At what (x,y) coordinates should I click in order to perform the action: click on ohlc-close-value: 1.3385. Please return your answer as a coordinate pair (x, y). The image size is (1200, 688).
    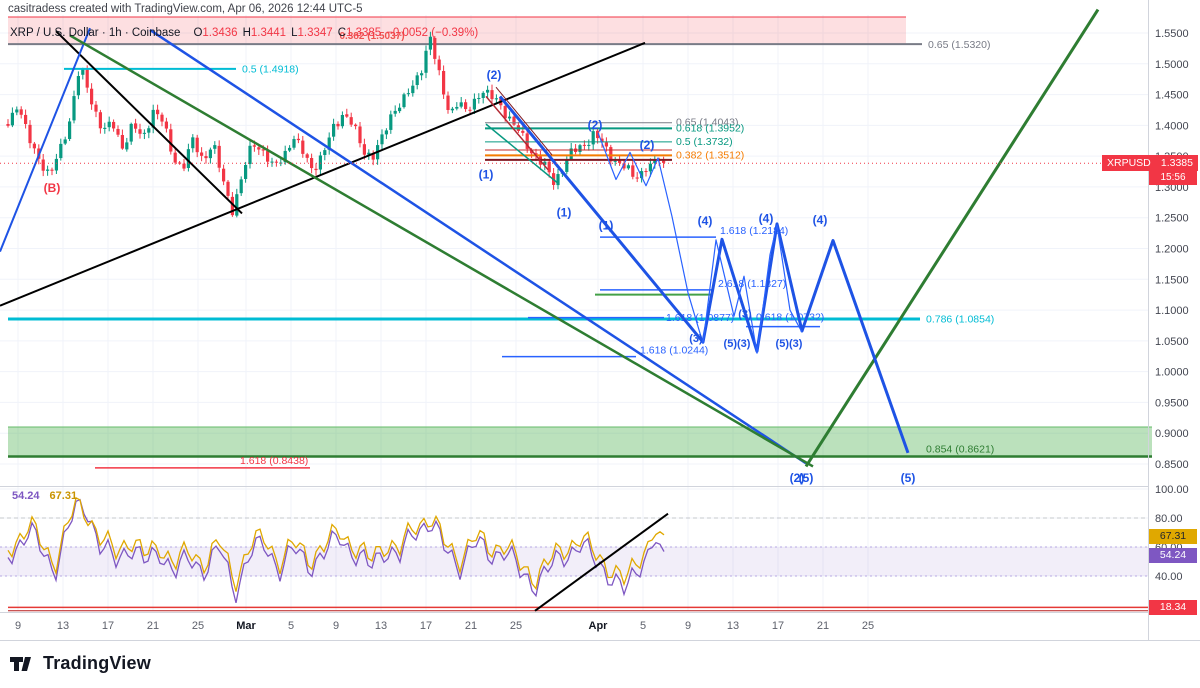
    Looking at the image, I should click on (364, 33).